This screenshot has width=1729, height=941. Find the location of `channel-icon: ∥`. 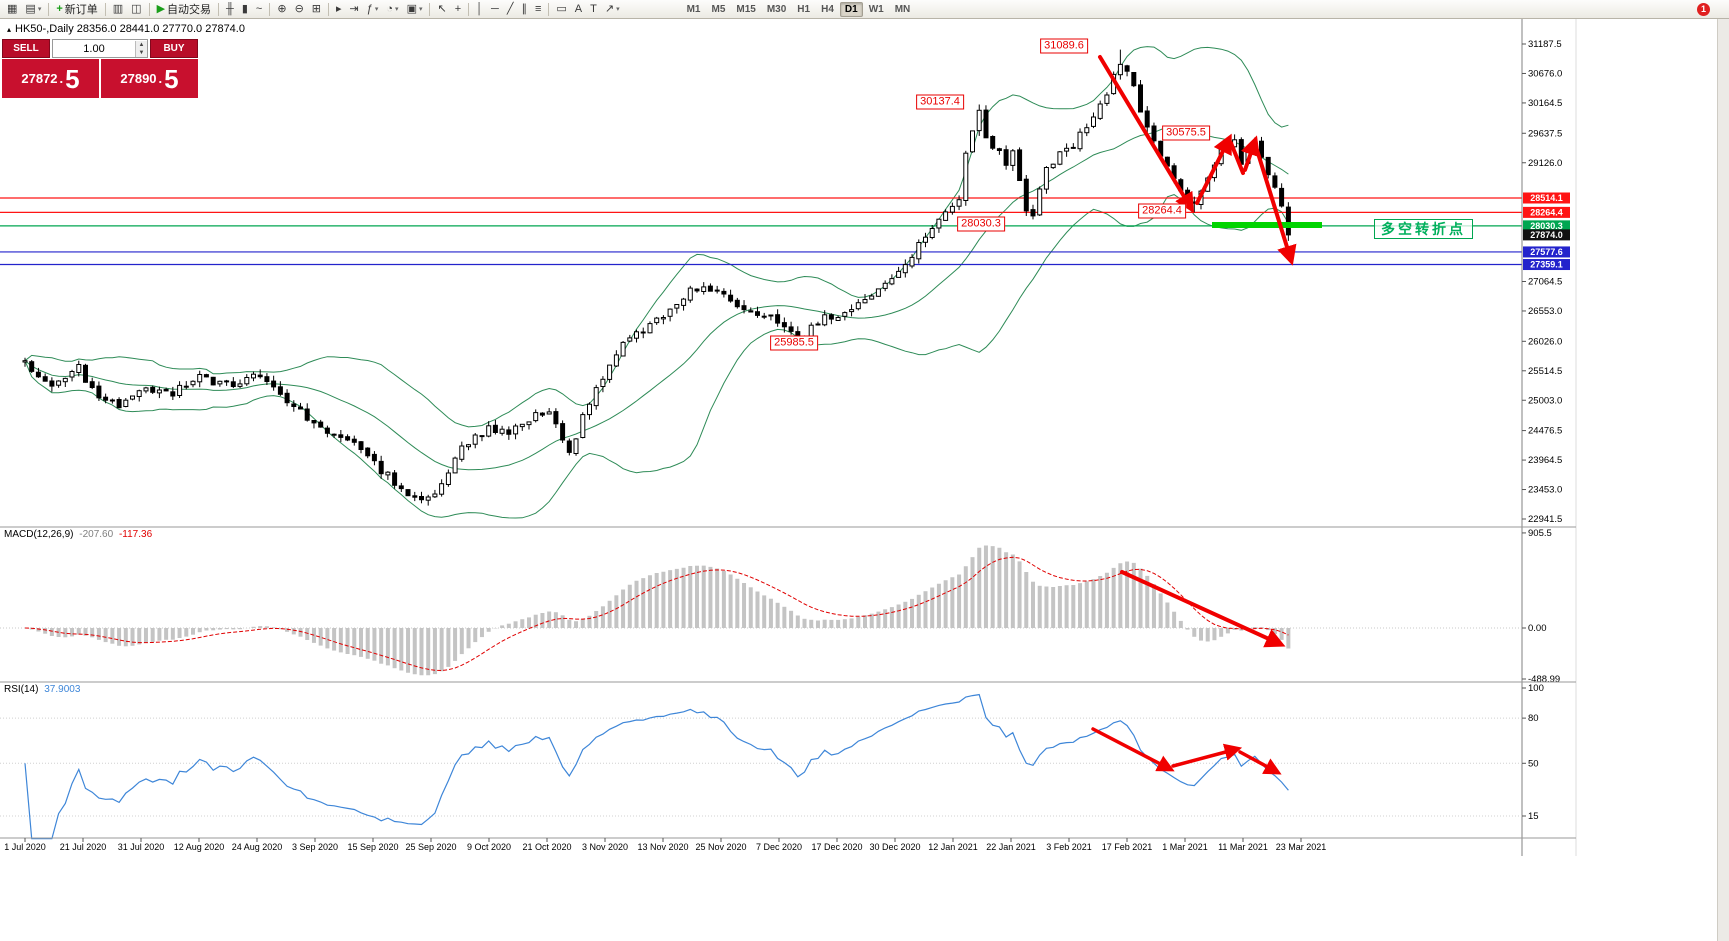

channel-icon: ∥ is located at coordinates (524, 9).